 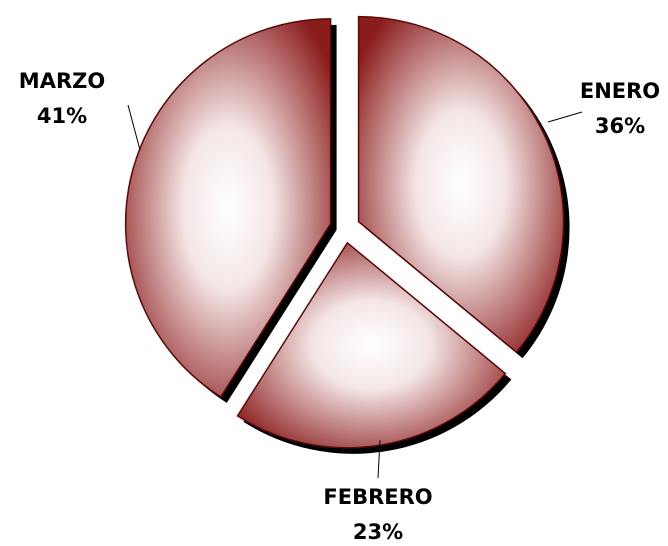 I want to click on value-label: 23%, so click(x=378, y=532).